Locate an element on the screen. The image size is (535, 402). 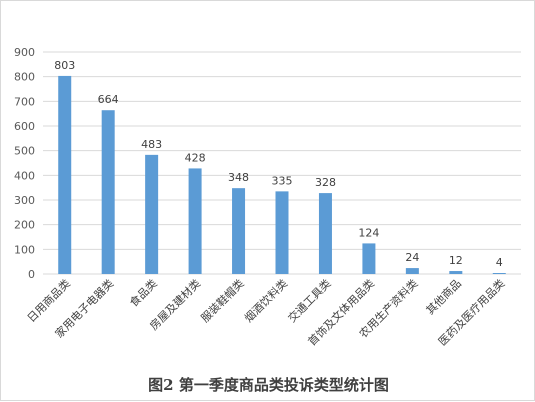
data-label: 124 is located at coordinates (368, 232).